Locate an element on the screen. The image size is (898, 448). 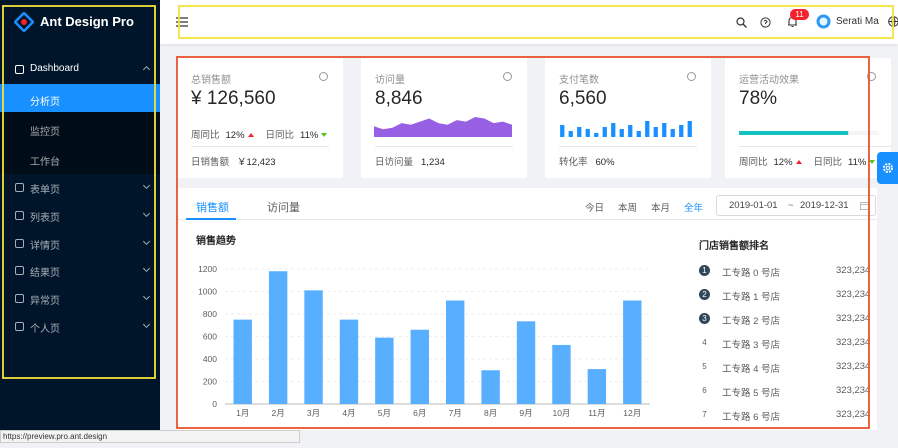
menu-label: Dashboard is located at coordinates (54, 68).